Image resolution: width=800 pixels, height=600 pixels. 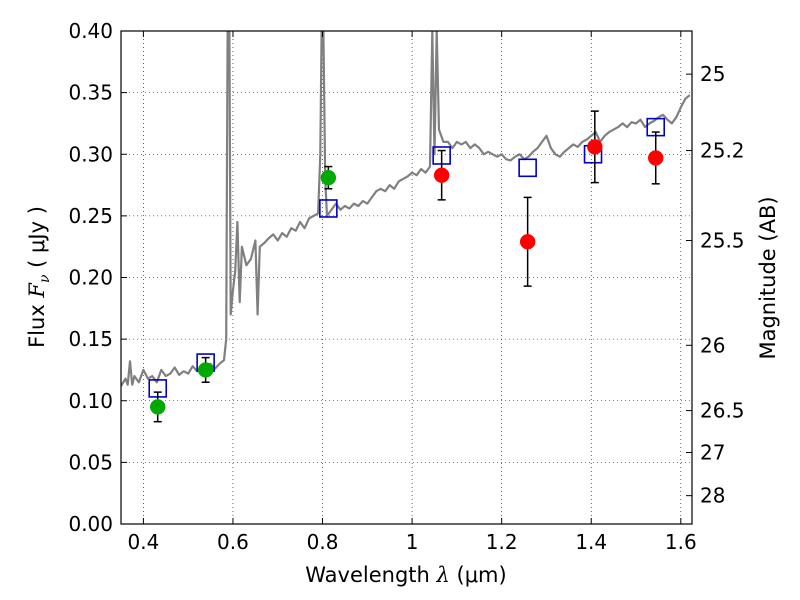 I want to click on right-tick-label: 25.5, so click(x=722, y=241).